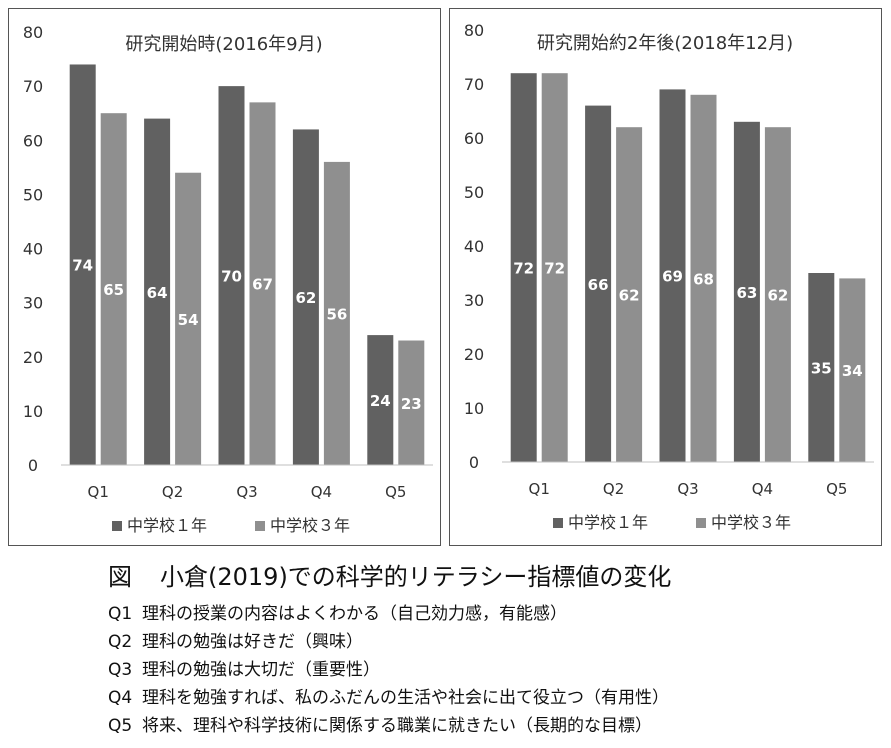  I want to click on question-text: 理科の授業の内容はよくわかる（自己効力感，有能感）, so click(354, 614).